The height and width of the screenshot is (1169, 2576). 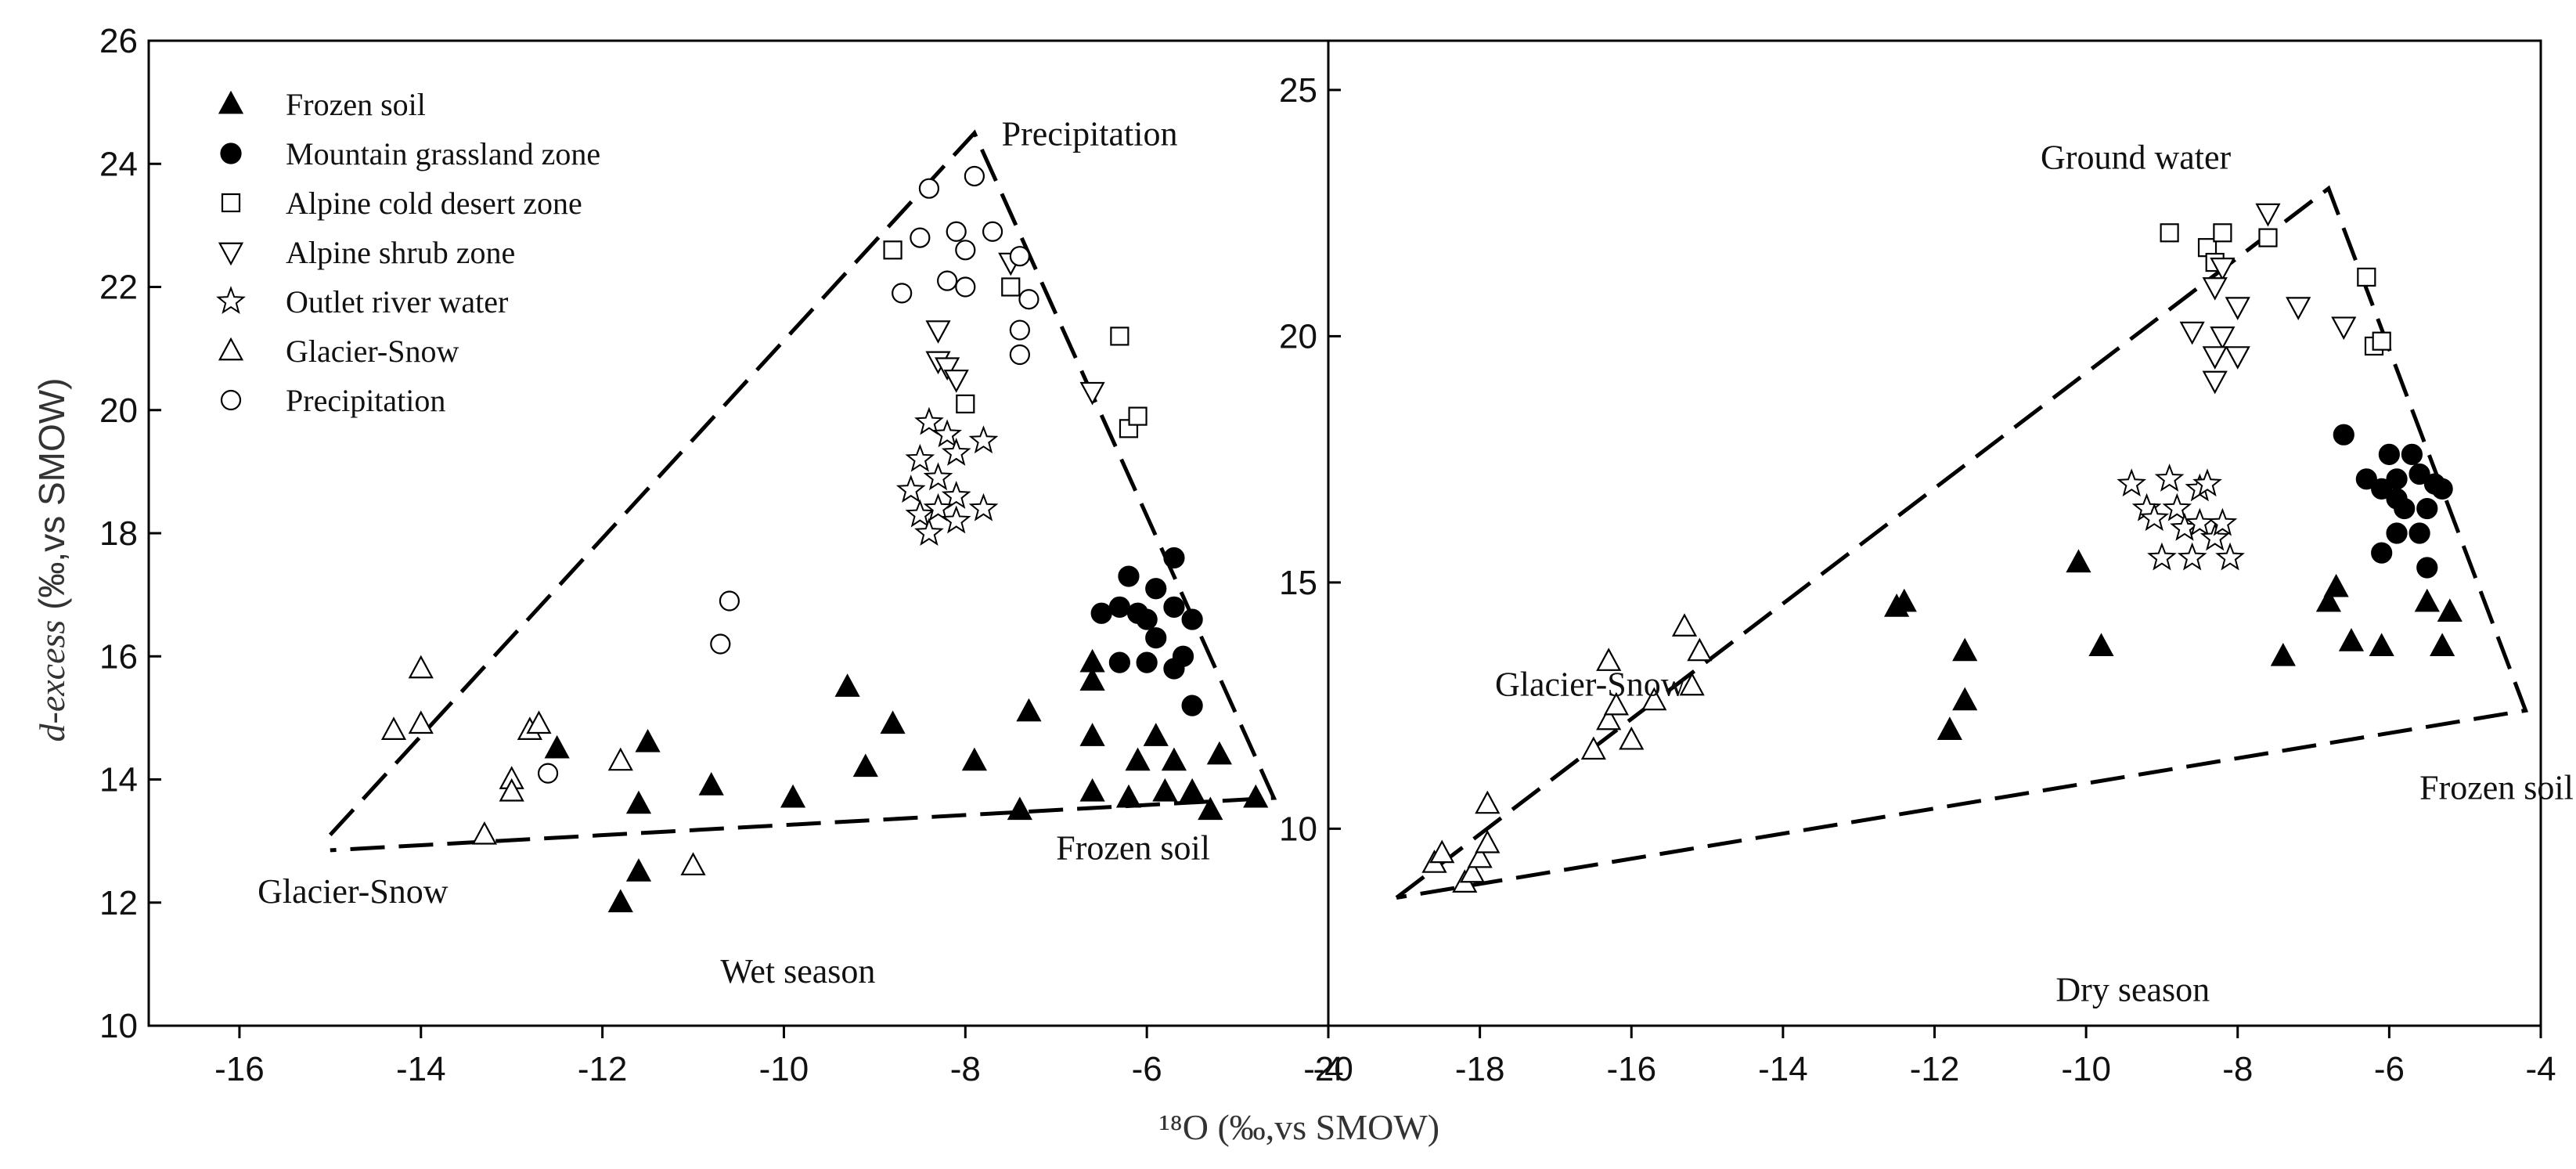 What do you see at coordinates (421, 1069) in the screenshot?
I see `x-tick-label: -14` at bounding box center [421, 1069].